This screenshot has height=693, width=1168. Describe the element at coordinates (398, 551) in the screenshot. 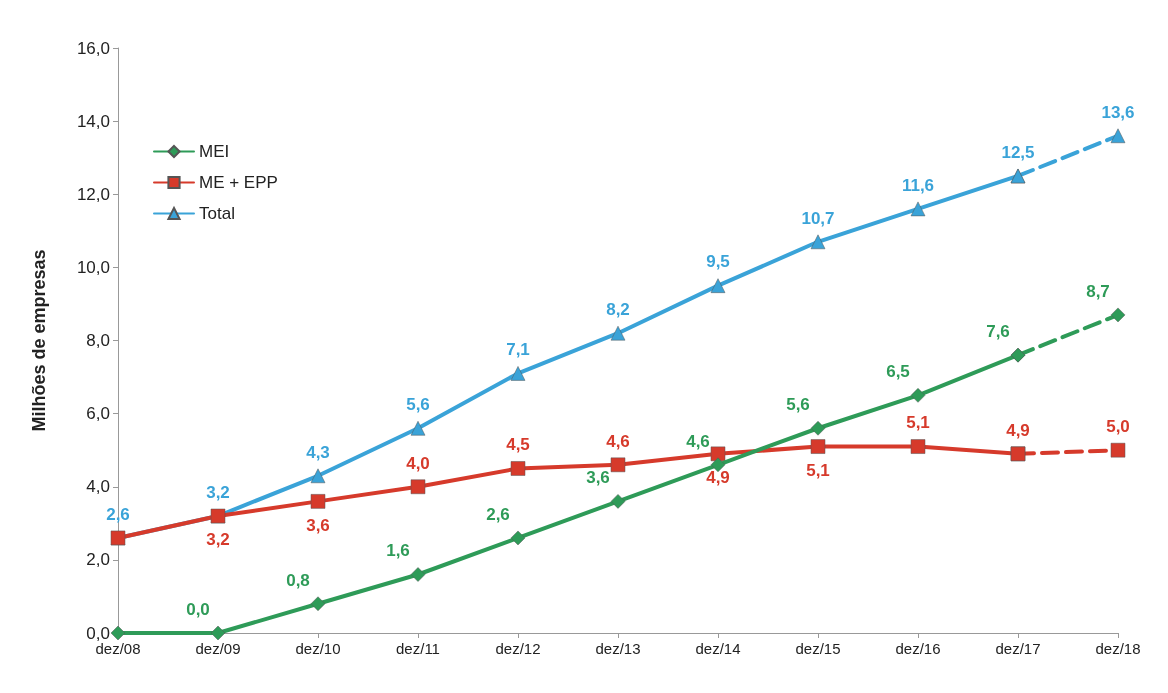

I see `data-label: 1,6` at that location.